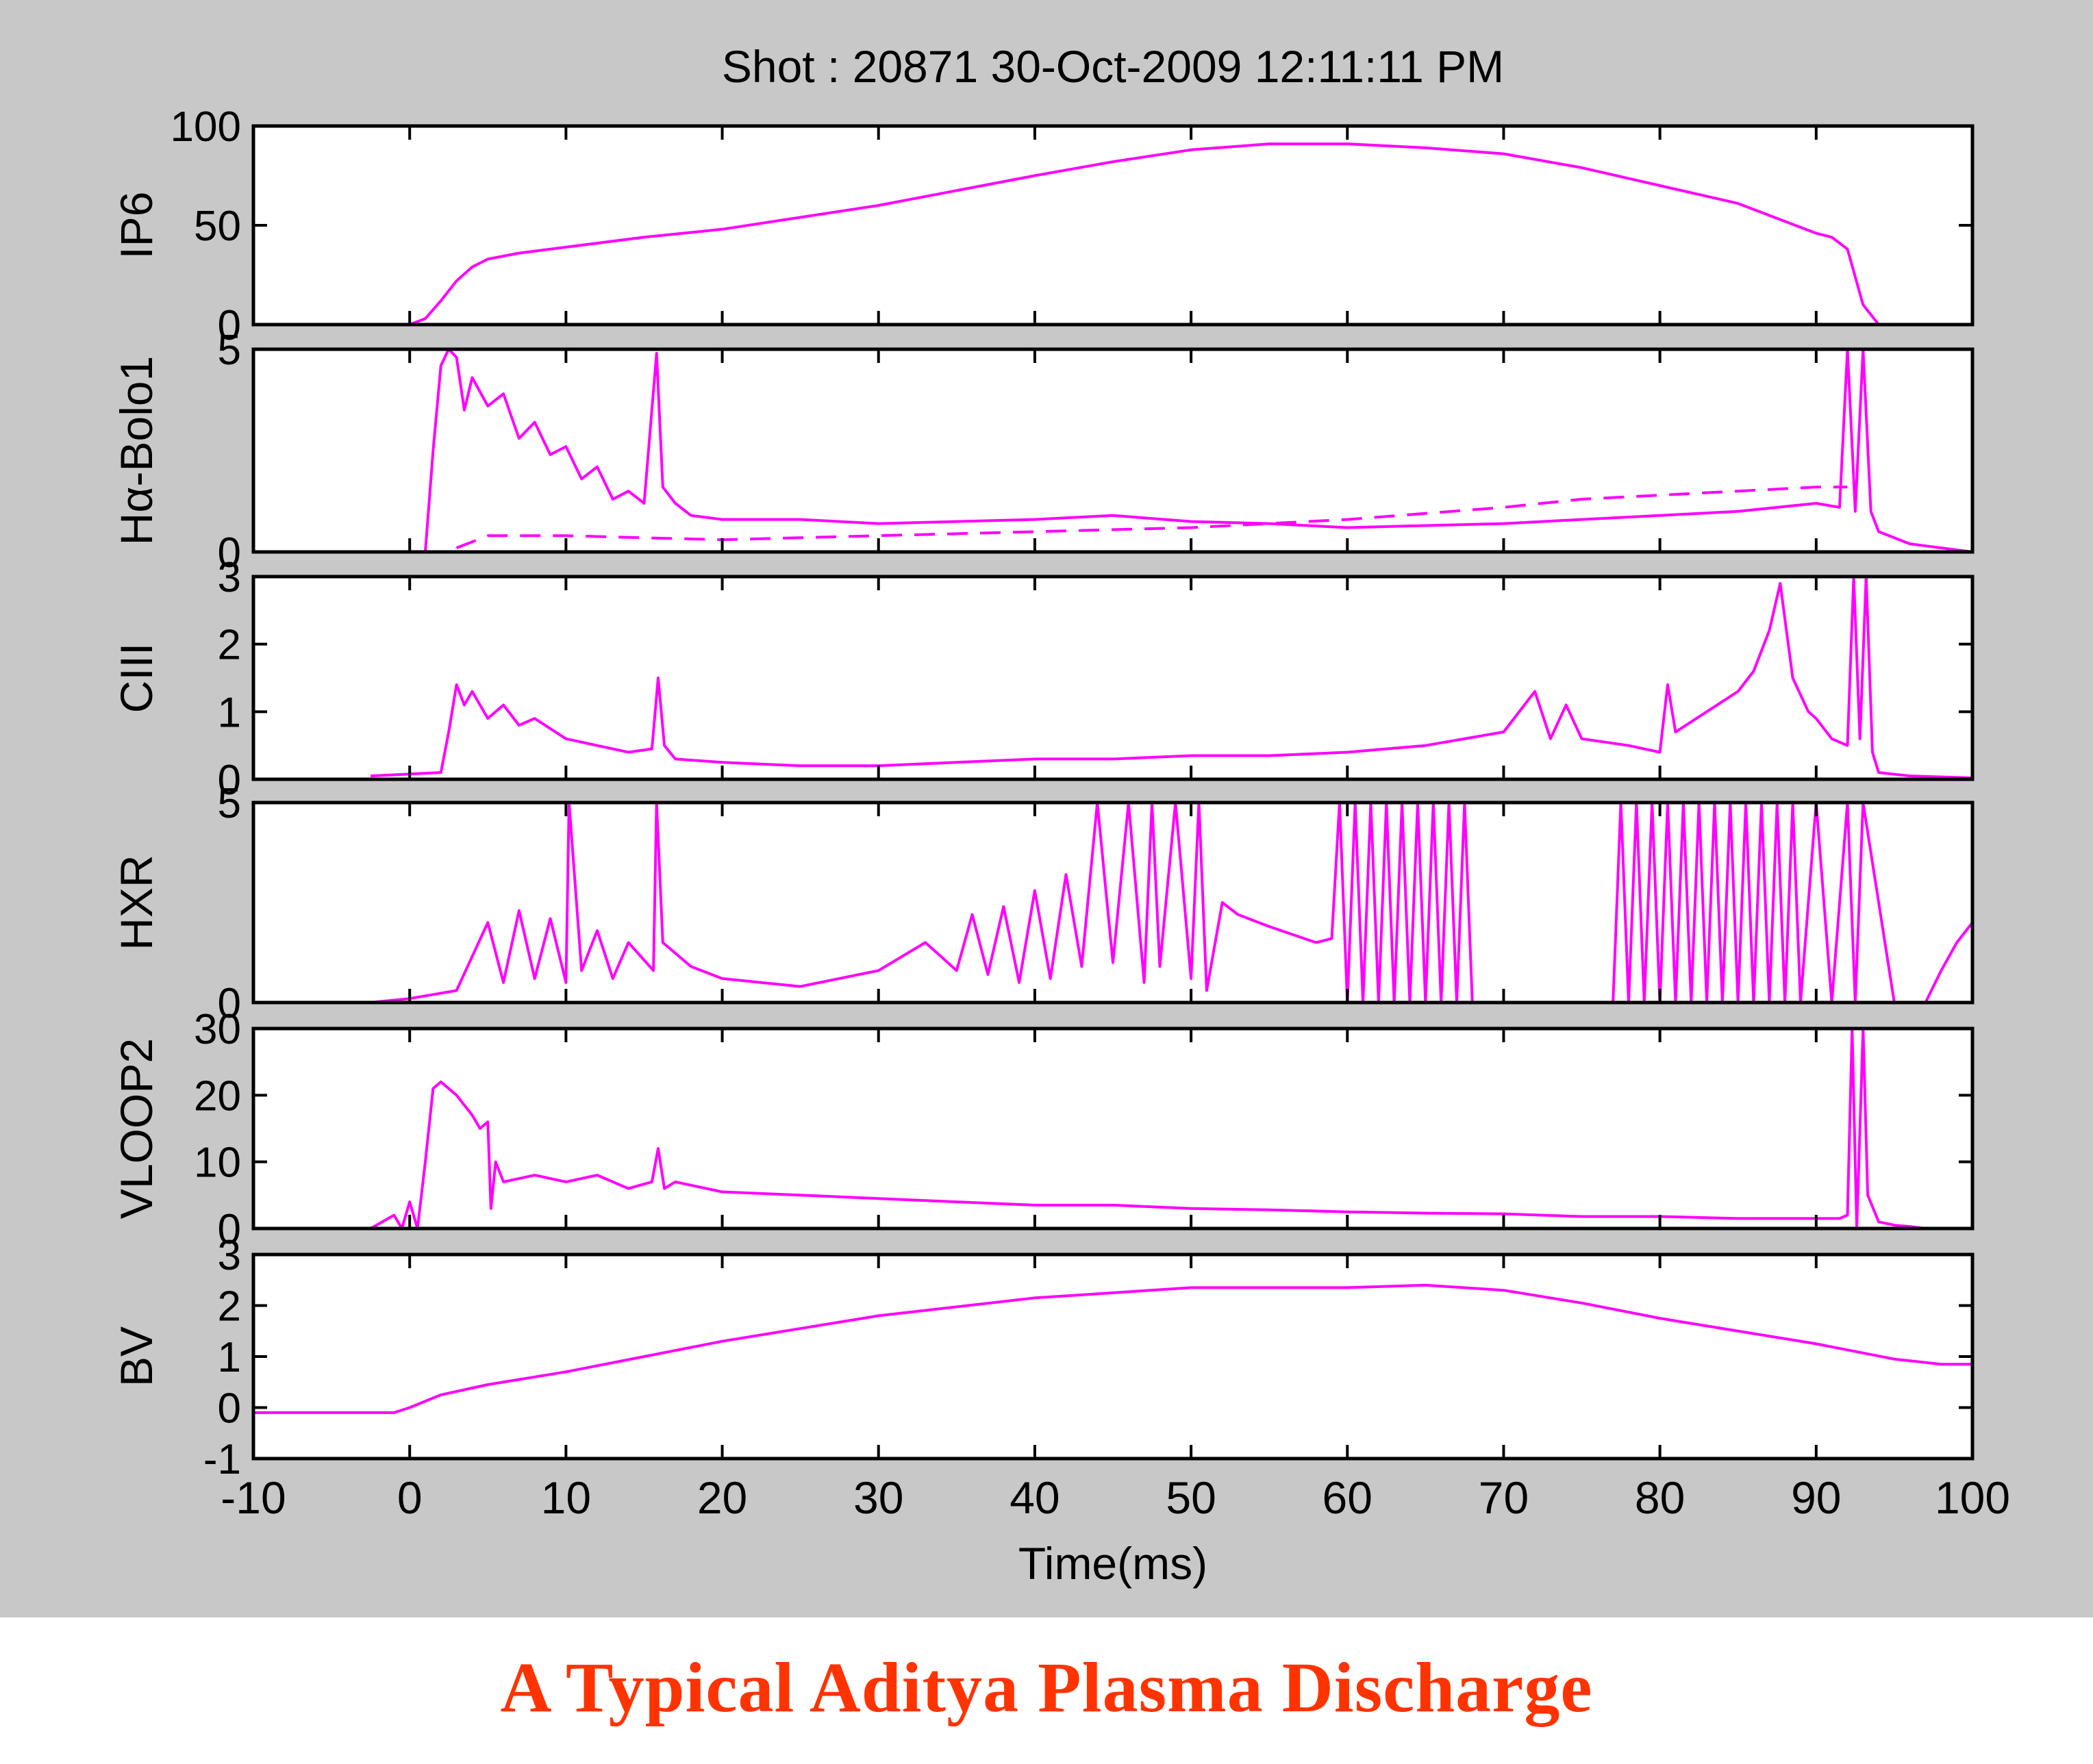  I want to click on y-tick-label: 30, so click(217, 1029).